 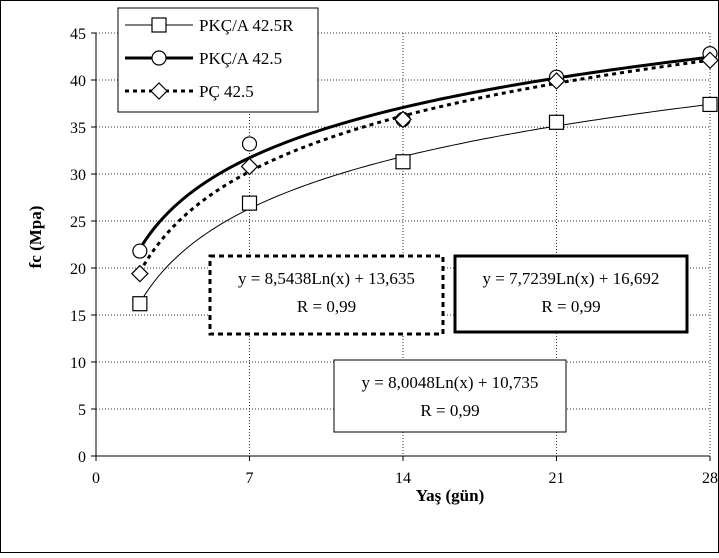 I want to click on x-tick-label: 7, so click(x=250, y=478).